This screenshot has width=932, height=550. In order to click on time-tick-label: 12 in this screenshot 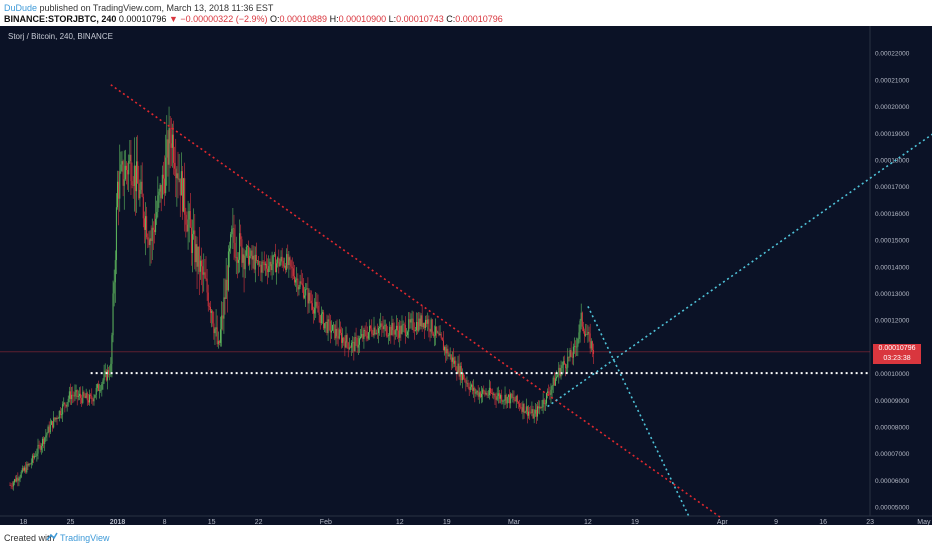, I will do `click(588, 522)`.